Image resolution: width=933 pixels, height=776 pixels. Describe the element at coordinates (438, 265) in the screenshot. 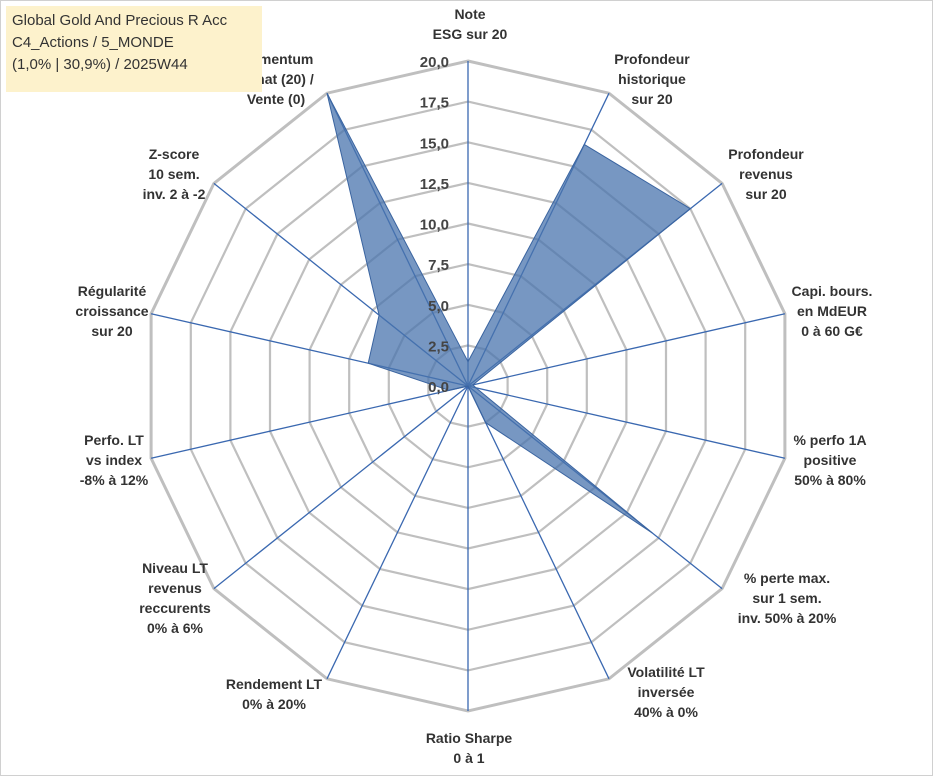

I see `tick-label: 7,5` at that location.